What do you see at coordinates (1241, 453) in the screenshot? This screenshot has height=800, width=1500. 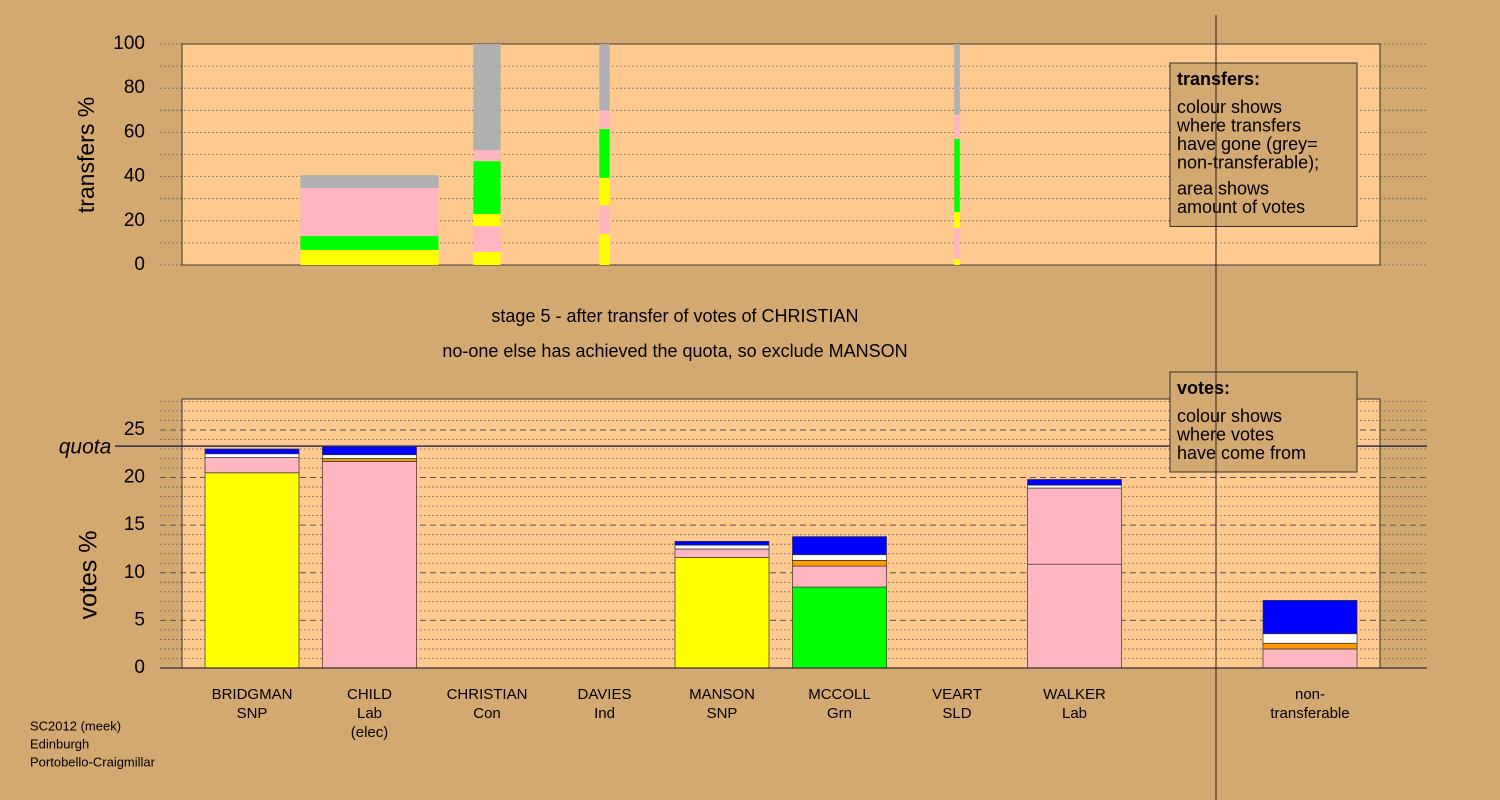 I see `legend-text: have come from` at bounding box center [1241, 453].